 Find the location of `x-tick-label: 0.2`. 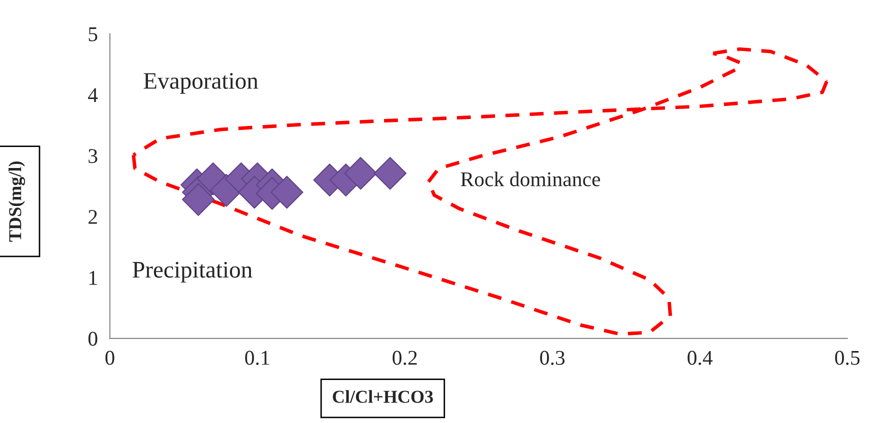

x-tick-label: 0.2 is located at coordinates (404, 357).